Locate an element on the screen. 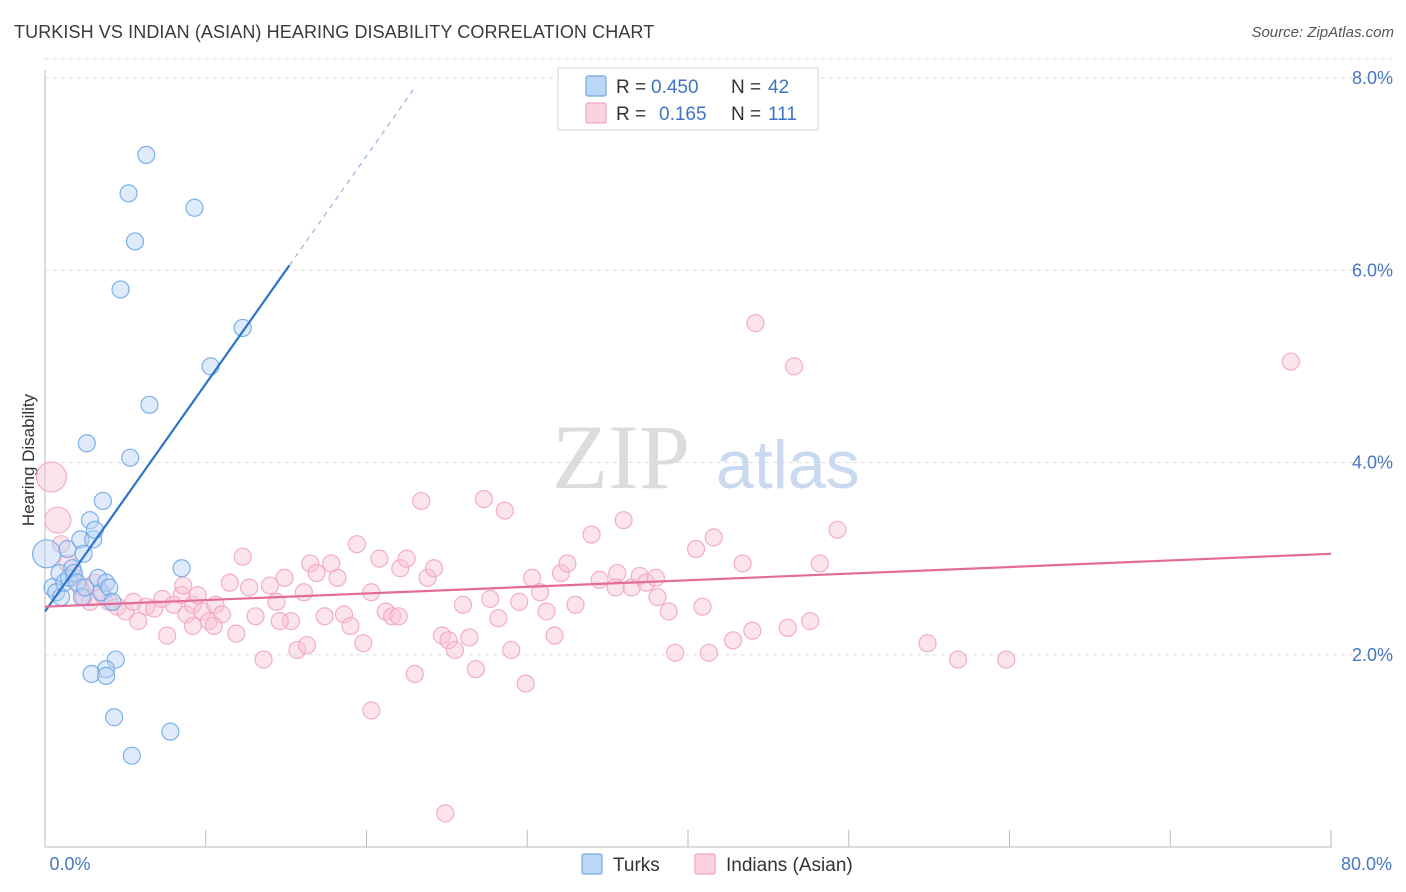 The image size is (1406, 892). series-turks is located at coordinates (142, 455).